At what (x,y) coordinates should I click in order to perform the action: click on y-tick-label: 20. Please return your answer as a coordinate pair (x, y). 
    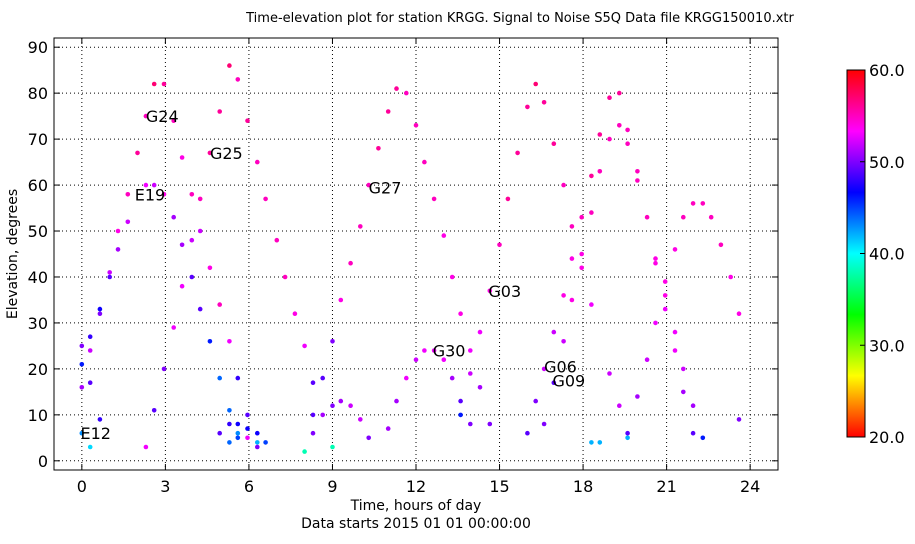
    Looking at the image, I should click on (38, 369).